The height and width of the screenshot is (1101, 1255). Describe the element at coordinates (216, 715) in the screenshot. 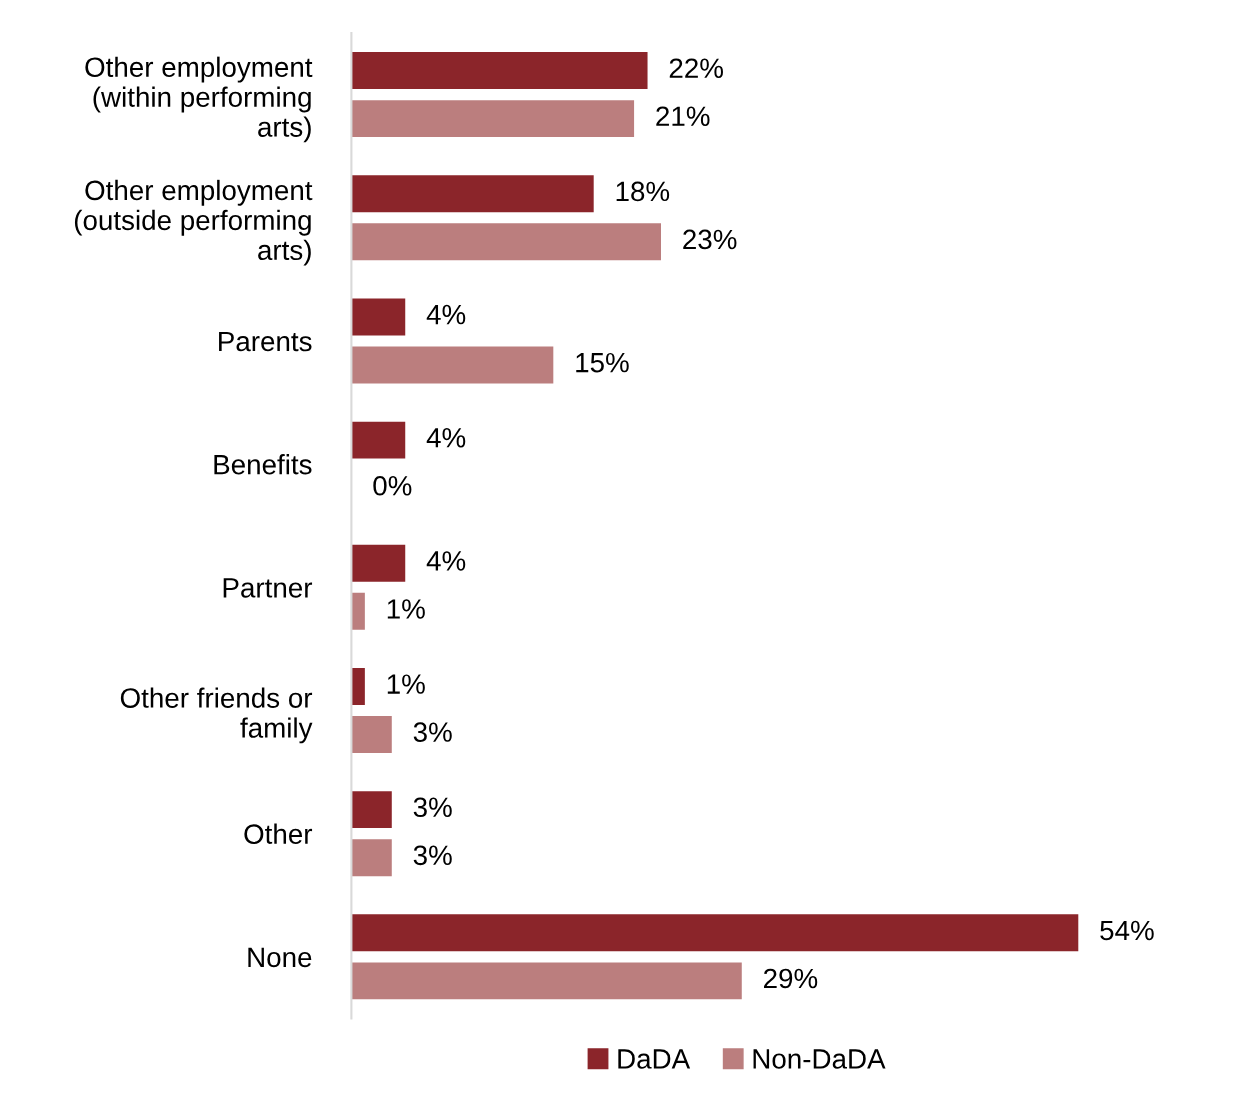

I see `y-tick-label: Other friends or family` at that location.